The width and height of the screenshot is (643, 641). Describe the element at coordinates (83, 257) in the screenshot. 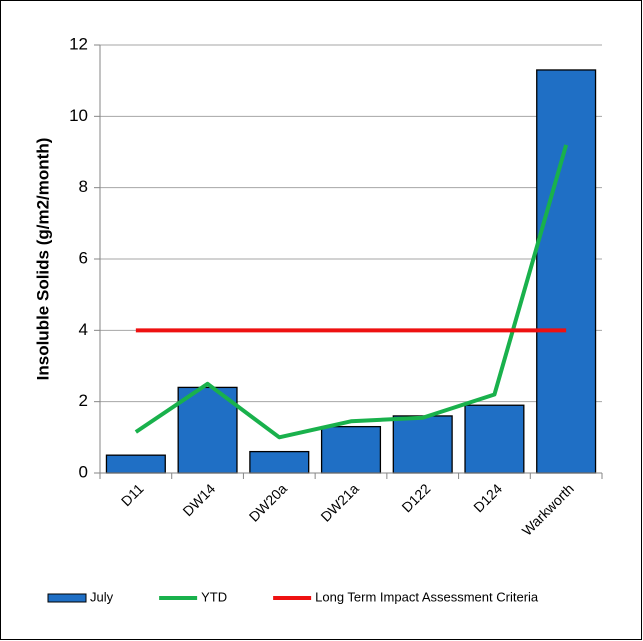

I see `y-tick-label: 6` at that location.